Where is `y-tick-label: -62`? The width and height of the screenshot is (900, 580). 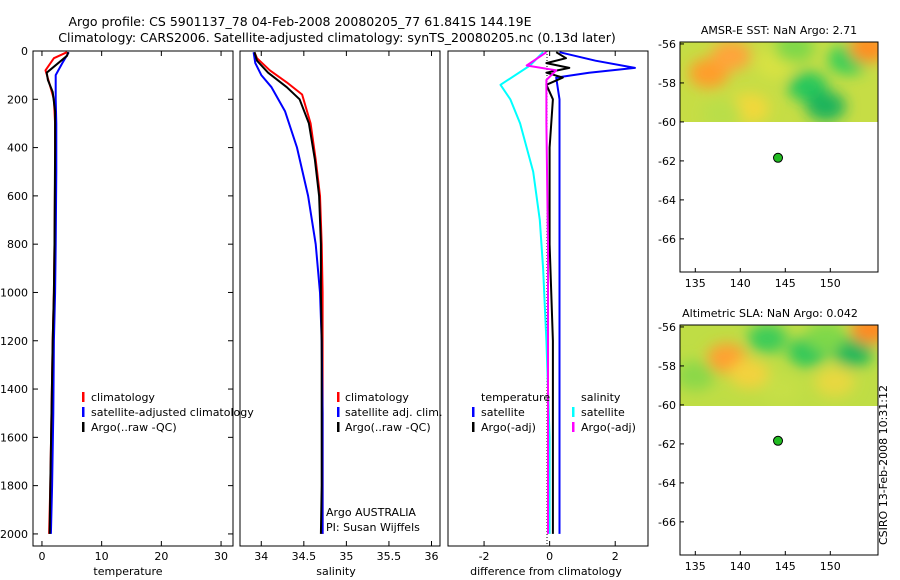
y-tick-label: -62 is located at coordinates (667, 444).